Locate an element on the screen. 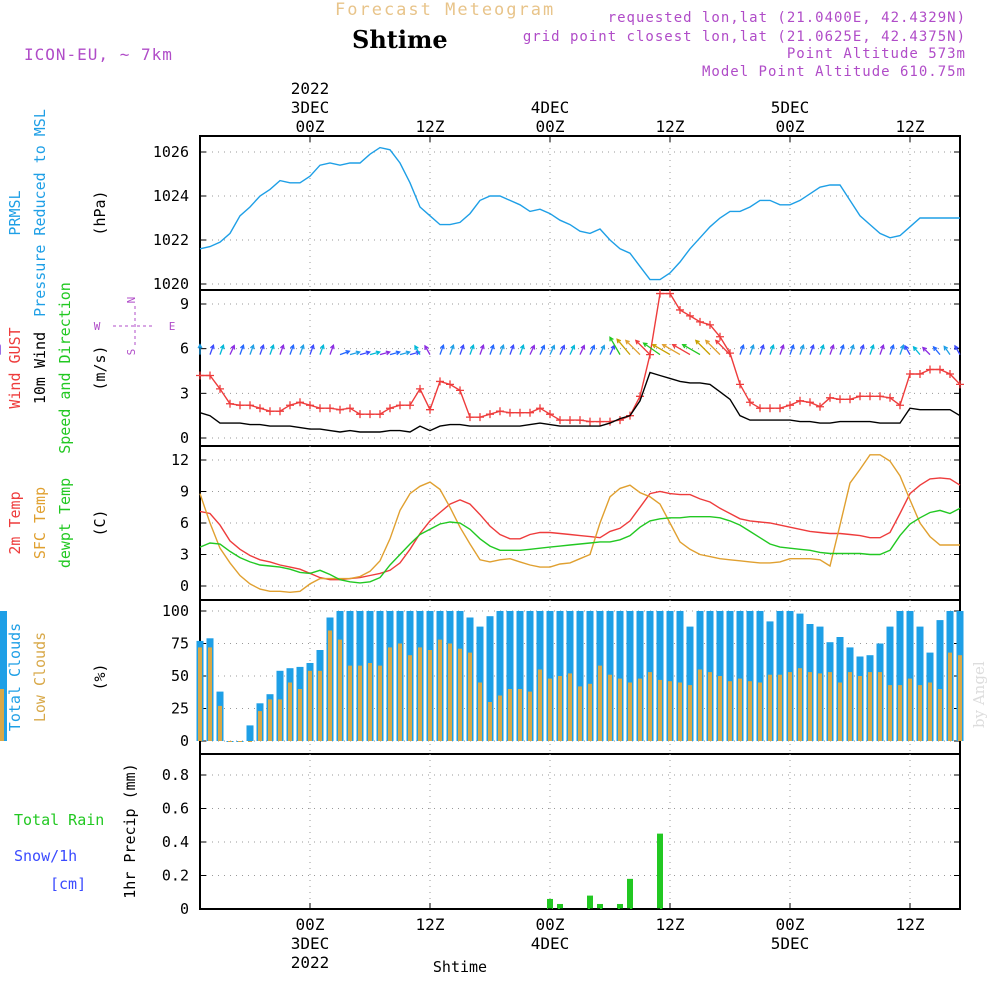 Image resolution: width=1000 pixels, height=1000 pixels. clouds-axis-label: Low Clouds is located at coordinates (40, 677).